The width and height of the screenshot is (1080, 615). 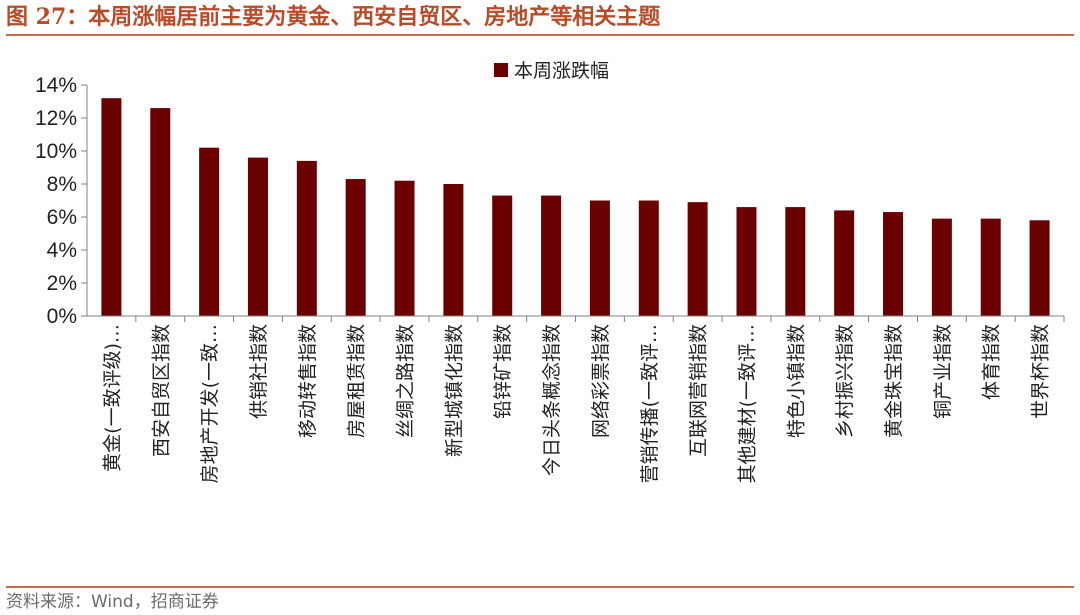 I want to click on y-tick-label: 8%, so click(x=62, y=184).